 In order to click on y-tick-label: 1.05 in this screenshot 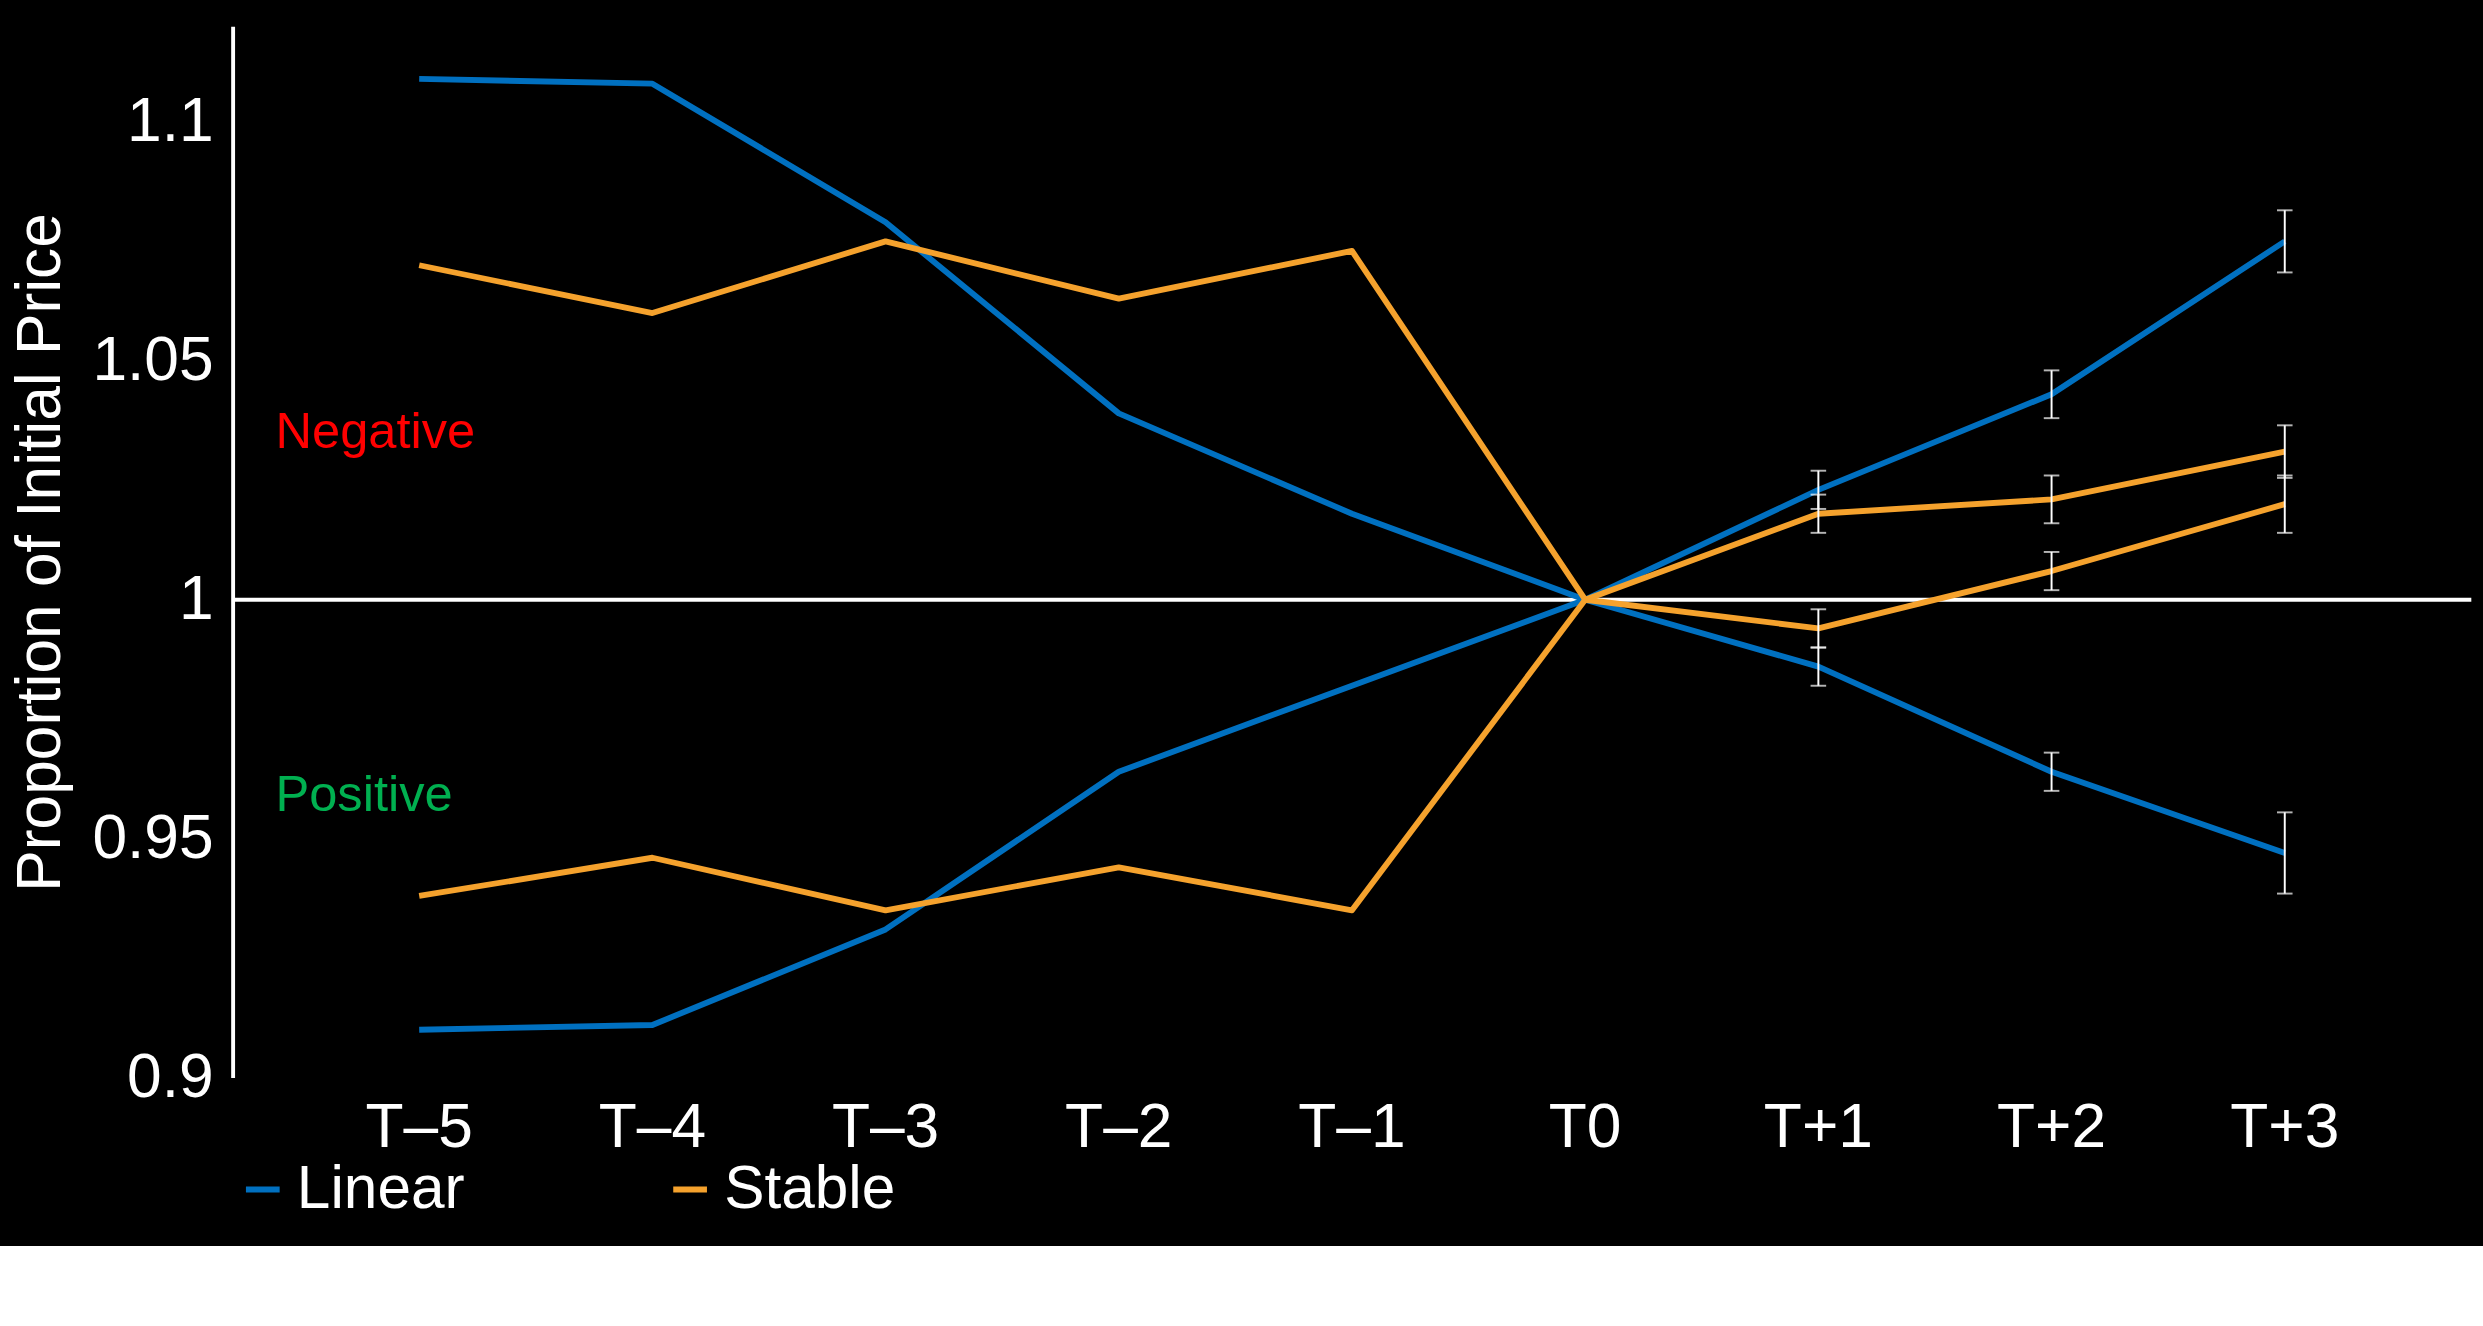, I will do `click(153, 358)`.